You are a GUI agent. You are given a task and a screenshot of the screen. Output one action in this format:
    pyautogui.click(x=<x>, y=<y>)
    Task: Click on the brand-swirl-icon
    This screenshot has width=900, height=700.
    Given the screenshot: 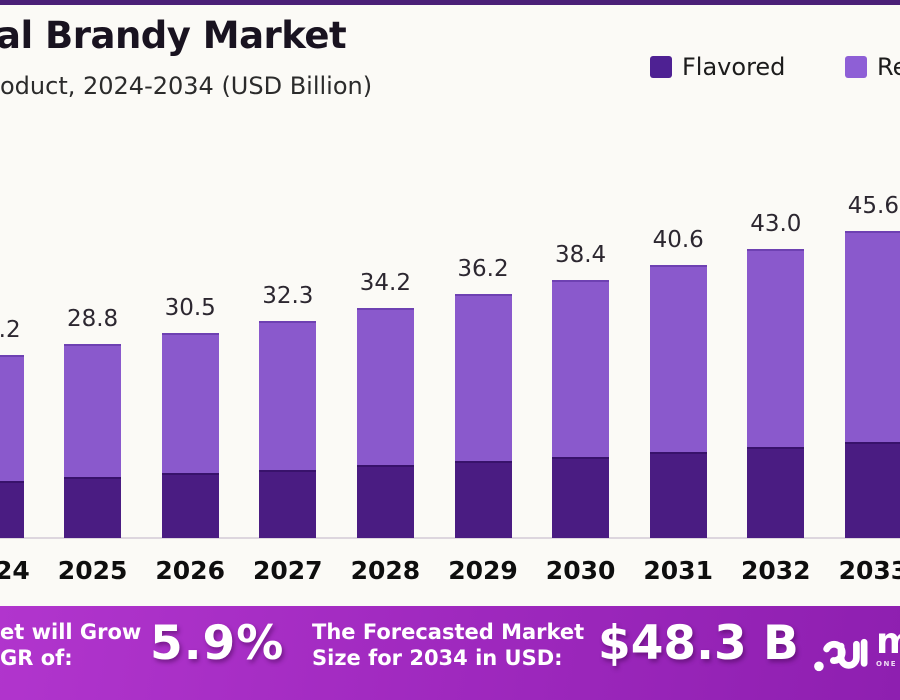 What is the action you would take?
    pyautogui.click(x=841, y=655)
    